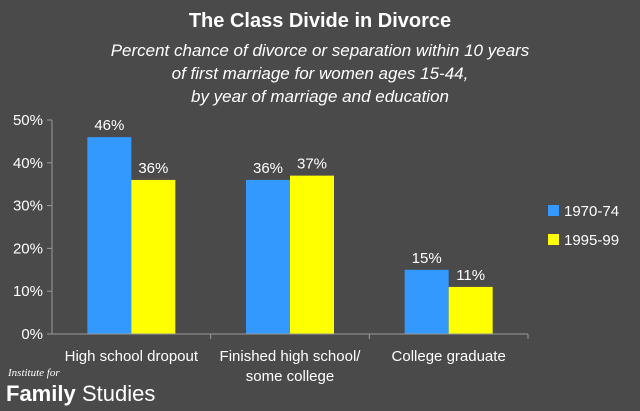  What do you see at coordinates (583, 226) in the screenshot?
I see `legend: 1970-74 1995-99` at bounding box center [583, 226].